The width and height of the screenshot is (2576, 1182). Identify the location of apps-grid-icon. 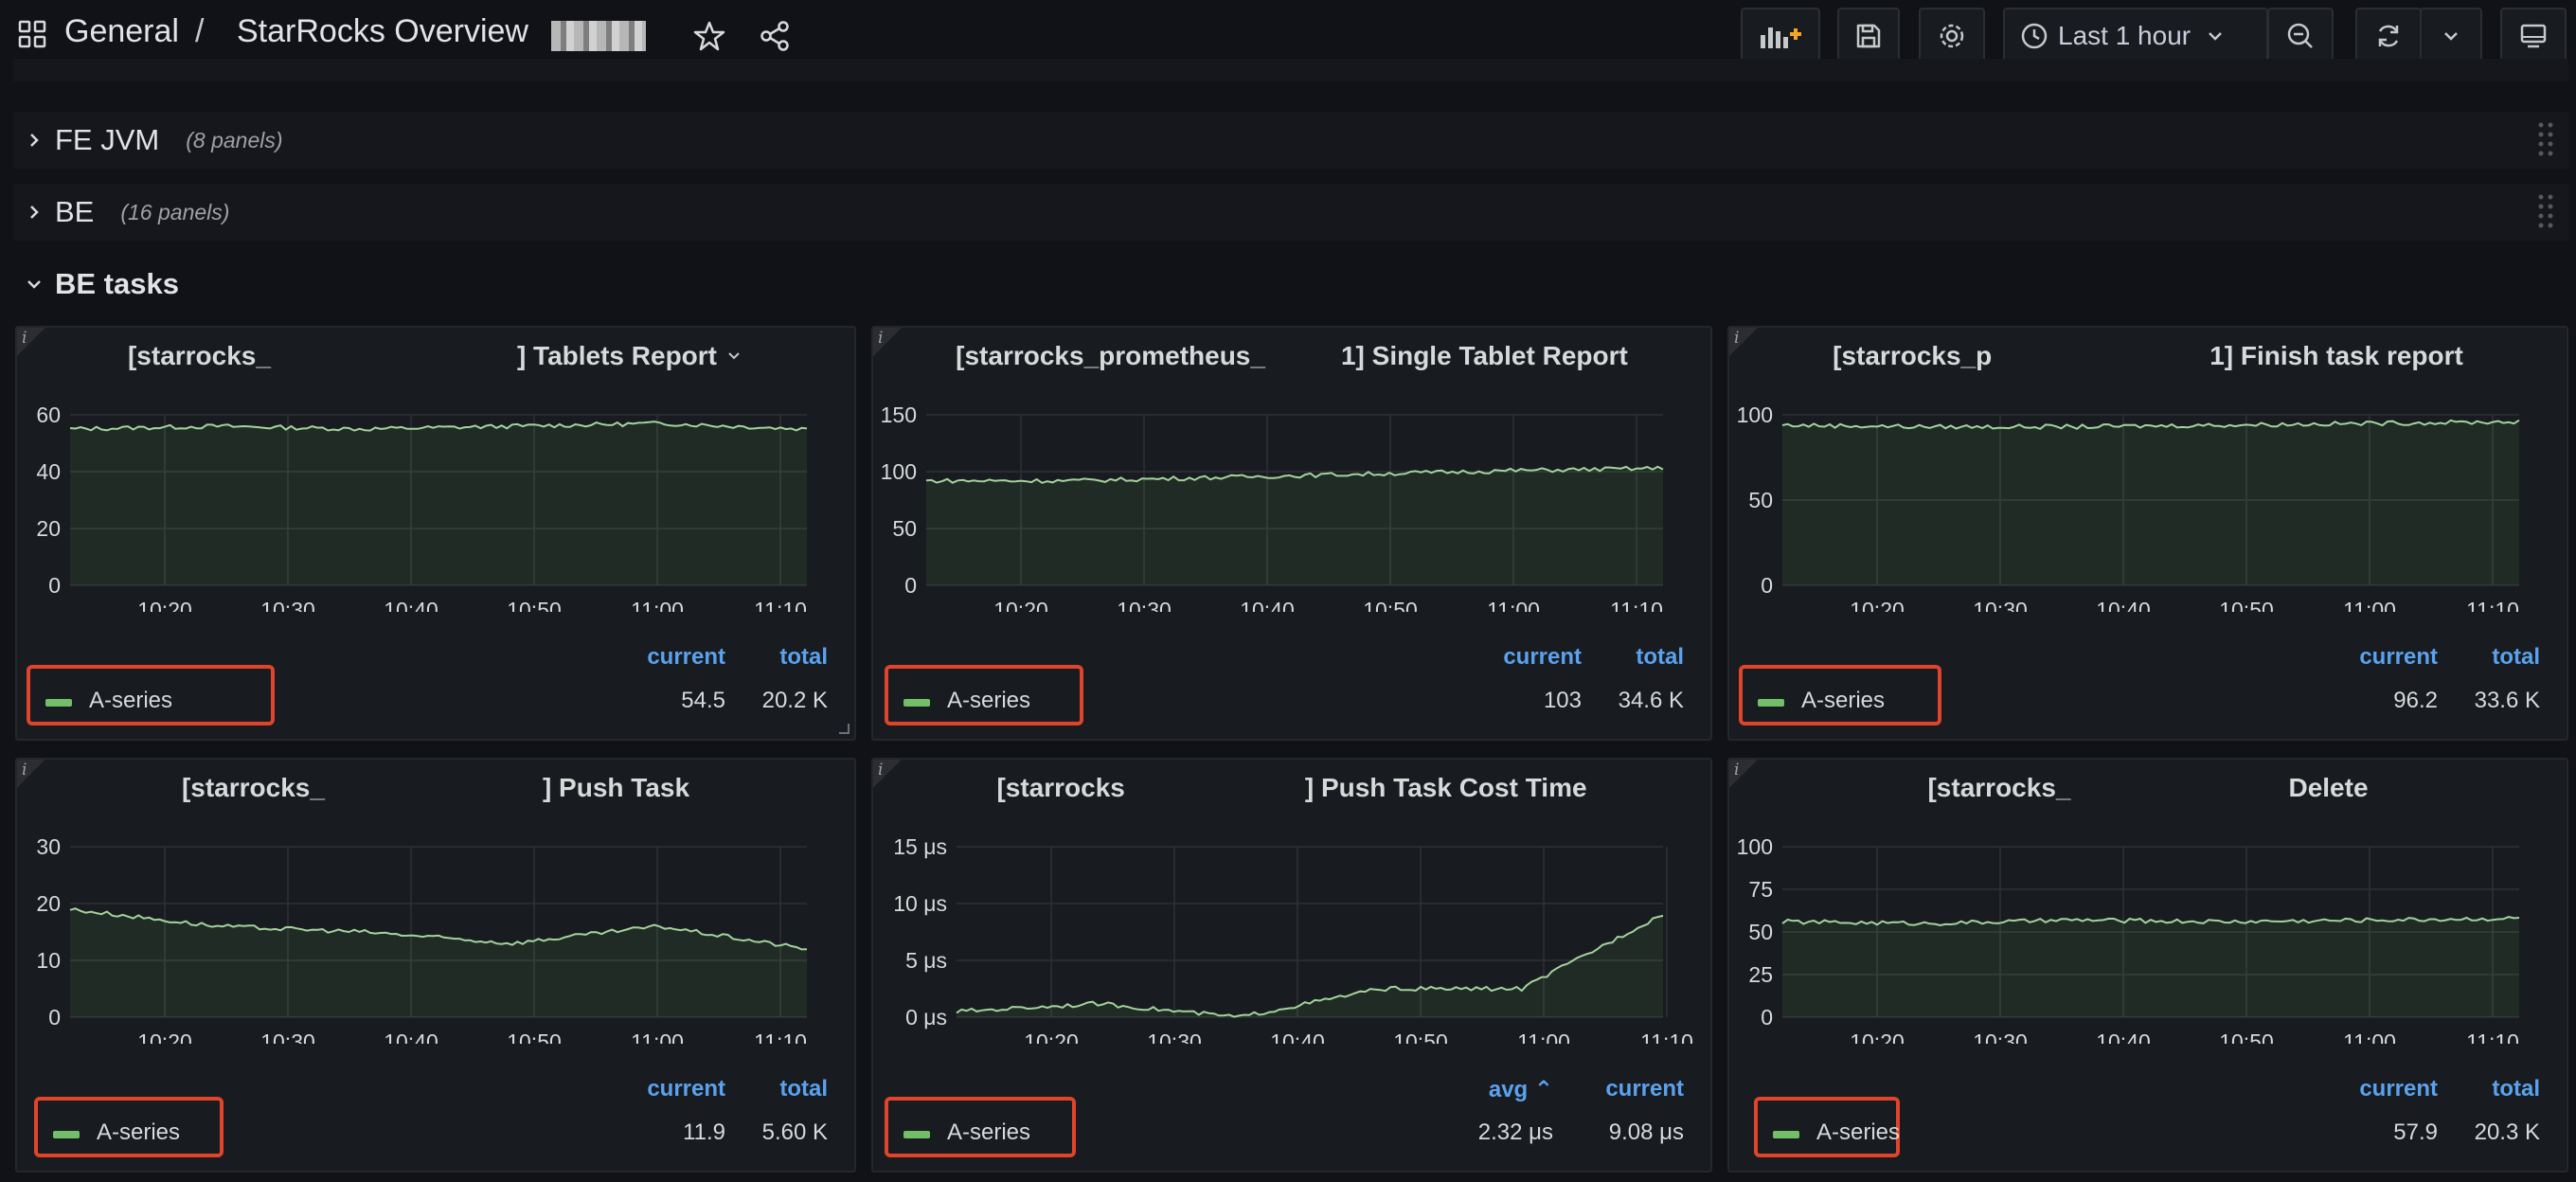
(32, 34).